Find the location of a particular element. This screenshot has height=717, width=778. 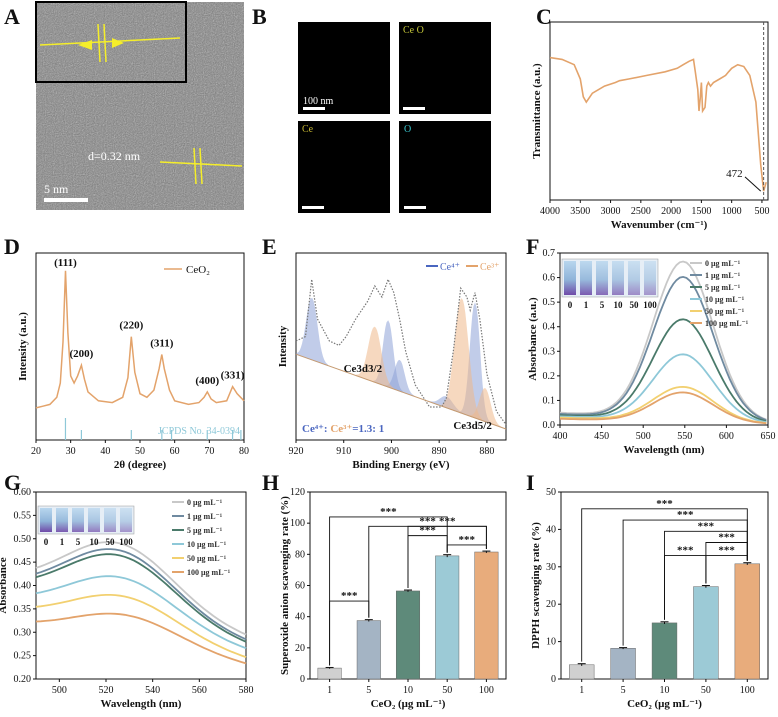

x-tick-label-e: 890 is located at coordinates (439, 451).